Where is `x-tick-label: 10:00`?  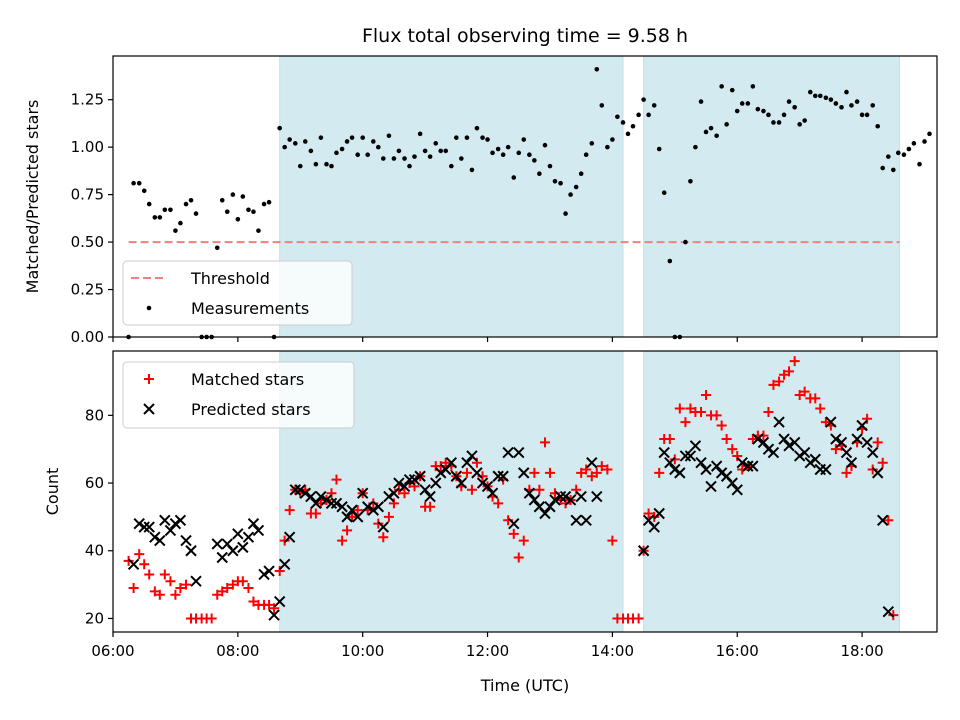
x-tick-label: 10:00 is located at coordinates (362, 651).